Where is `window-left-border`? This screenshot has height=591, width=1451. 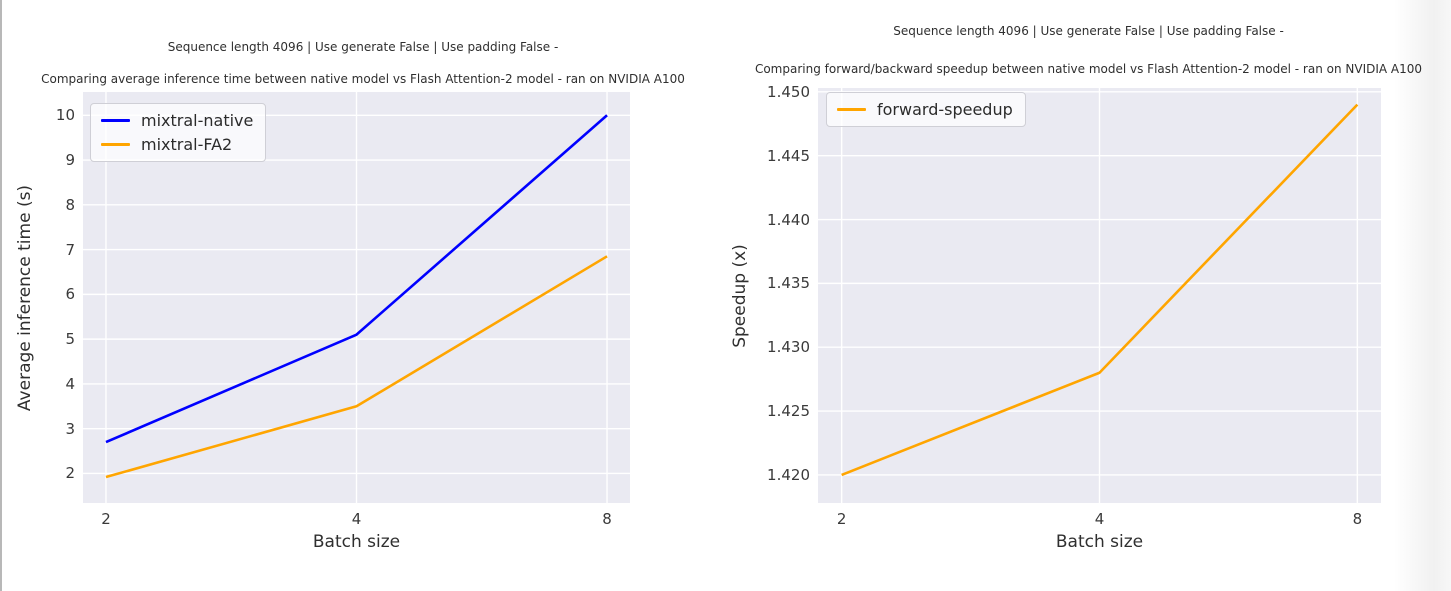 window-left-border is located at coordinates (1, 295).